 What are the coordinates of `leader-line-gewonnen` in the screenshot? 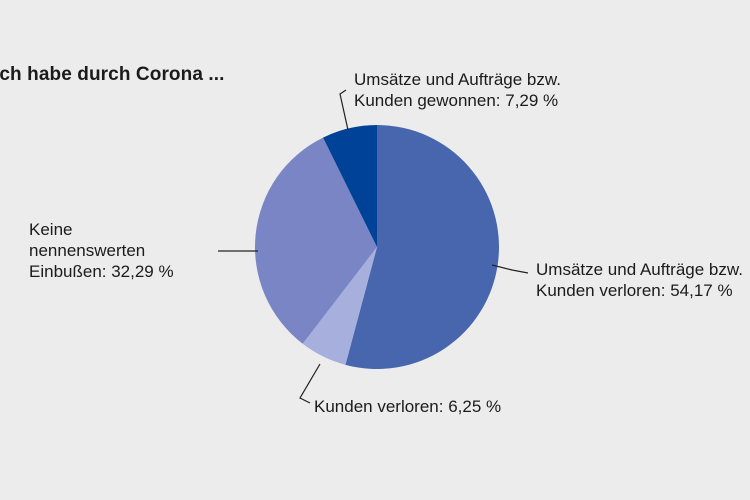 It's located at (344, 110).